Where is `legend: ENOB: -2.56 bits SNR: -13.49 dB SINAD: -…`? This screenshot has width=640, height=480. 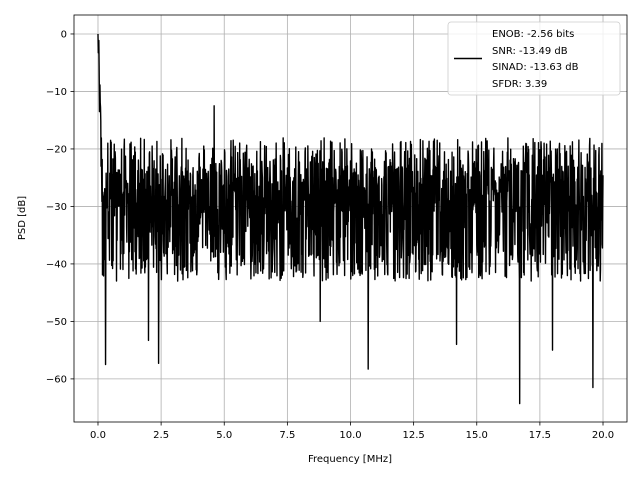 legend: ENOB: -2.56 bits SNR: -13.49 dB SINAD: -… is located at coordinates (534, 58).